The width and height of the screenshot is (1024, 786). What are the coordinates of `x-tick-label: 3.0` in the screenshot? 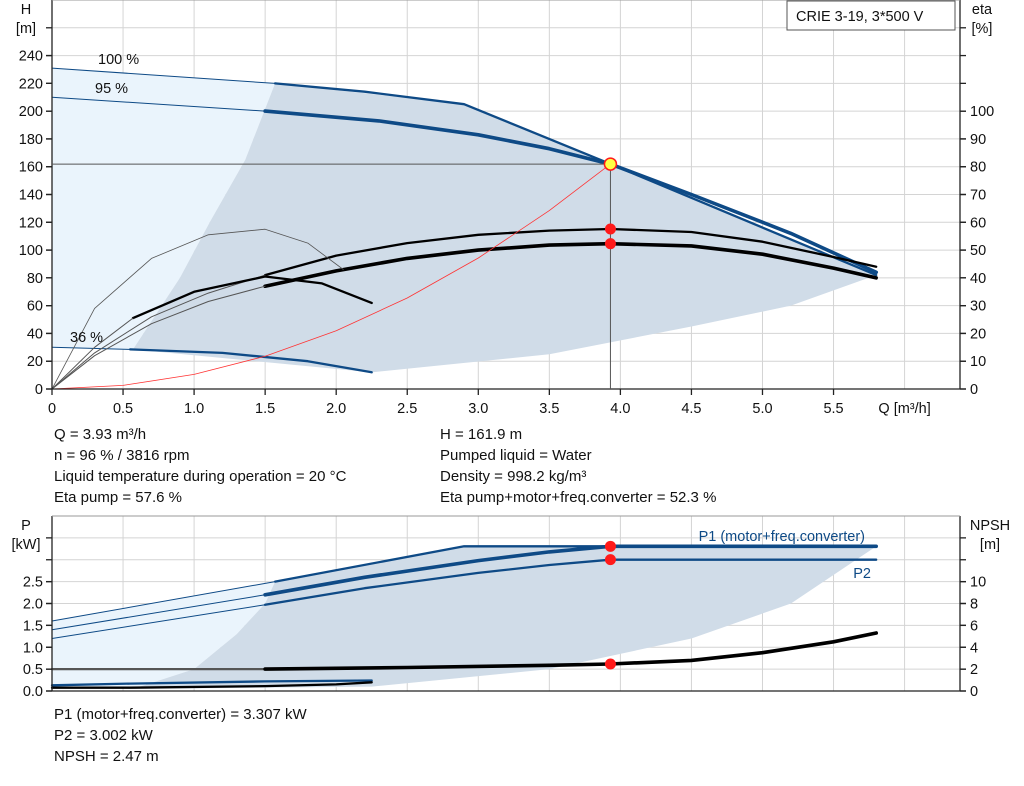 It's located at (478, 409).